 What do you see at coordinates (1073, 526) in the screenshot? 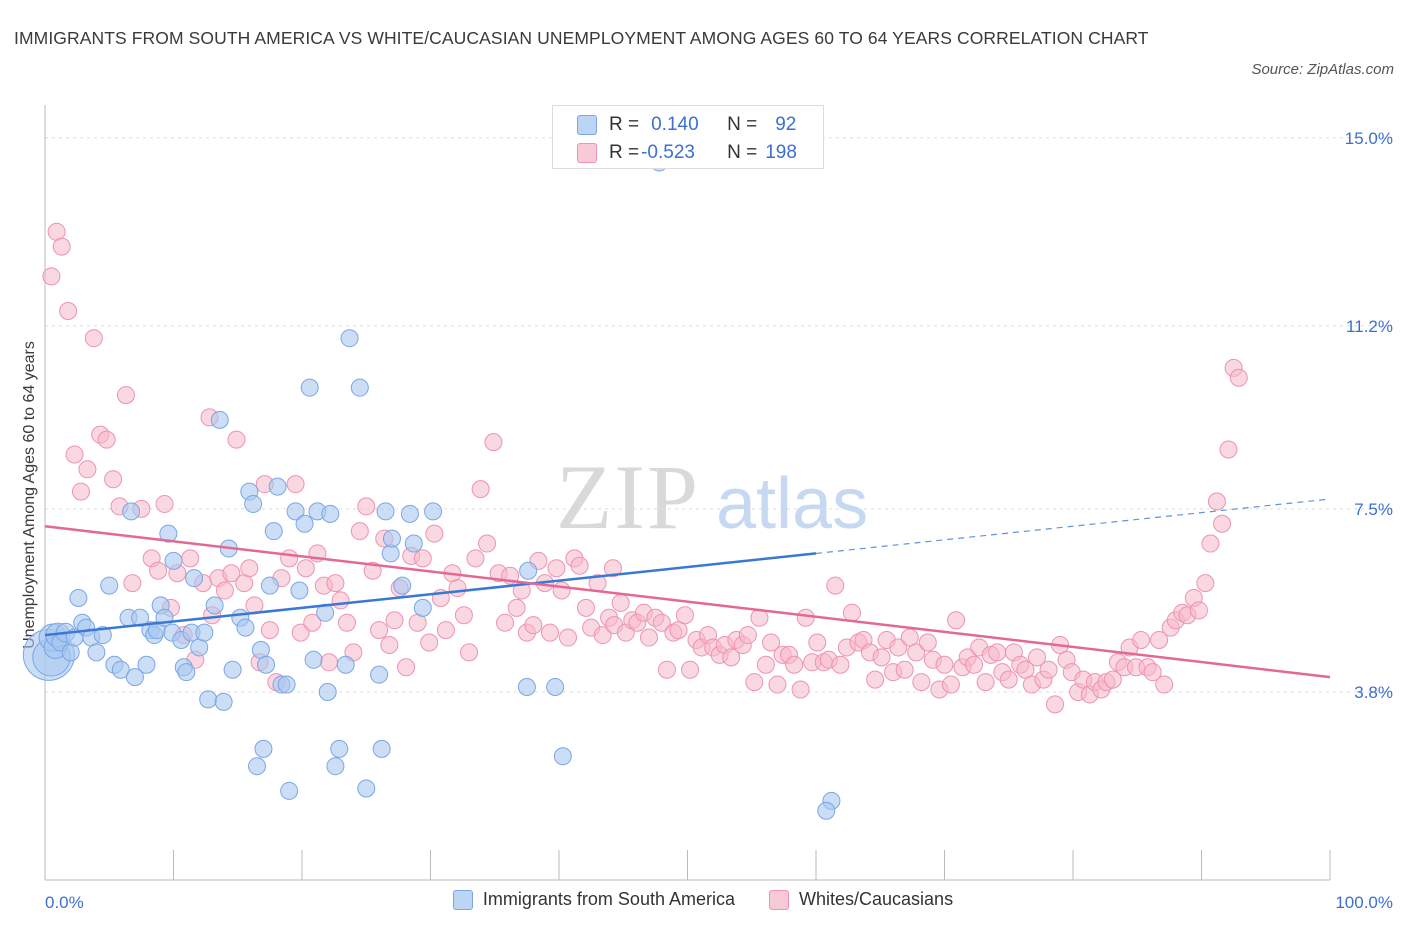
I see `trend-line-immigrants-projection` at bounding box center [1073, 526].